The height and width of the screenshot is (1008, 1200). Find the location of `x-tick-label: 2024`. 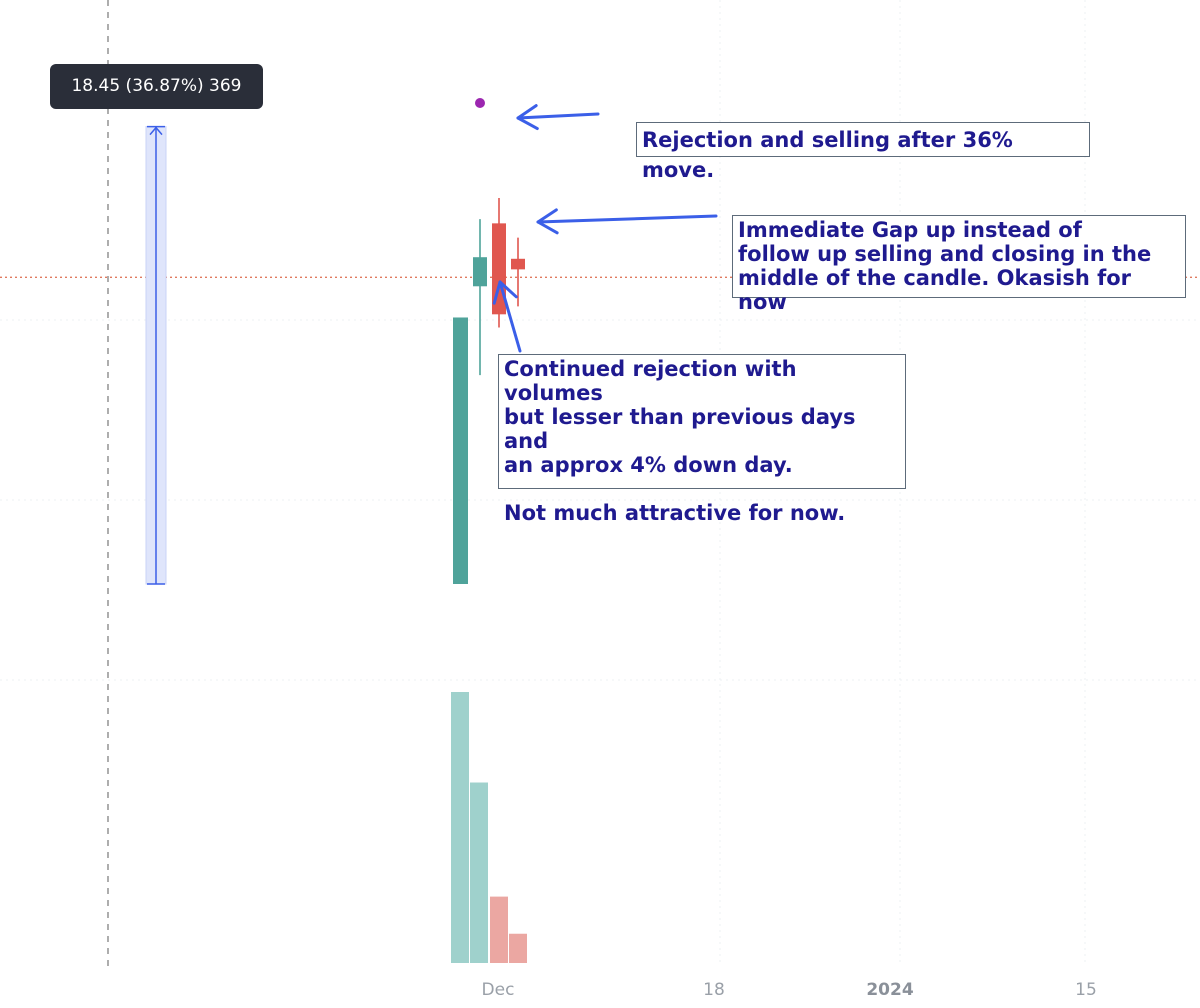

x-tick-label: 2024 is located at coordinates (890, 990).